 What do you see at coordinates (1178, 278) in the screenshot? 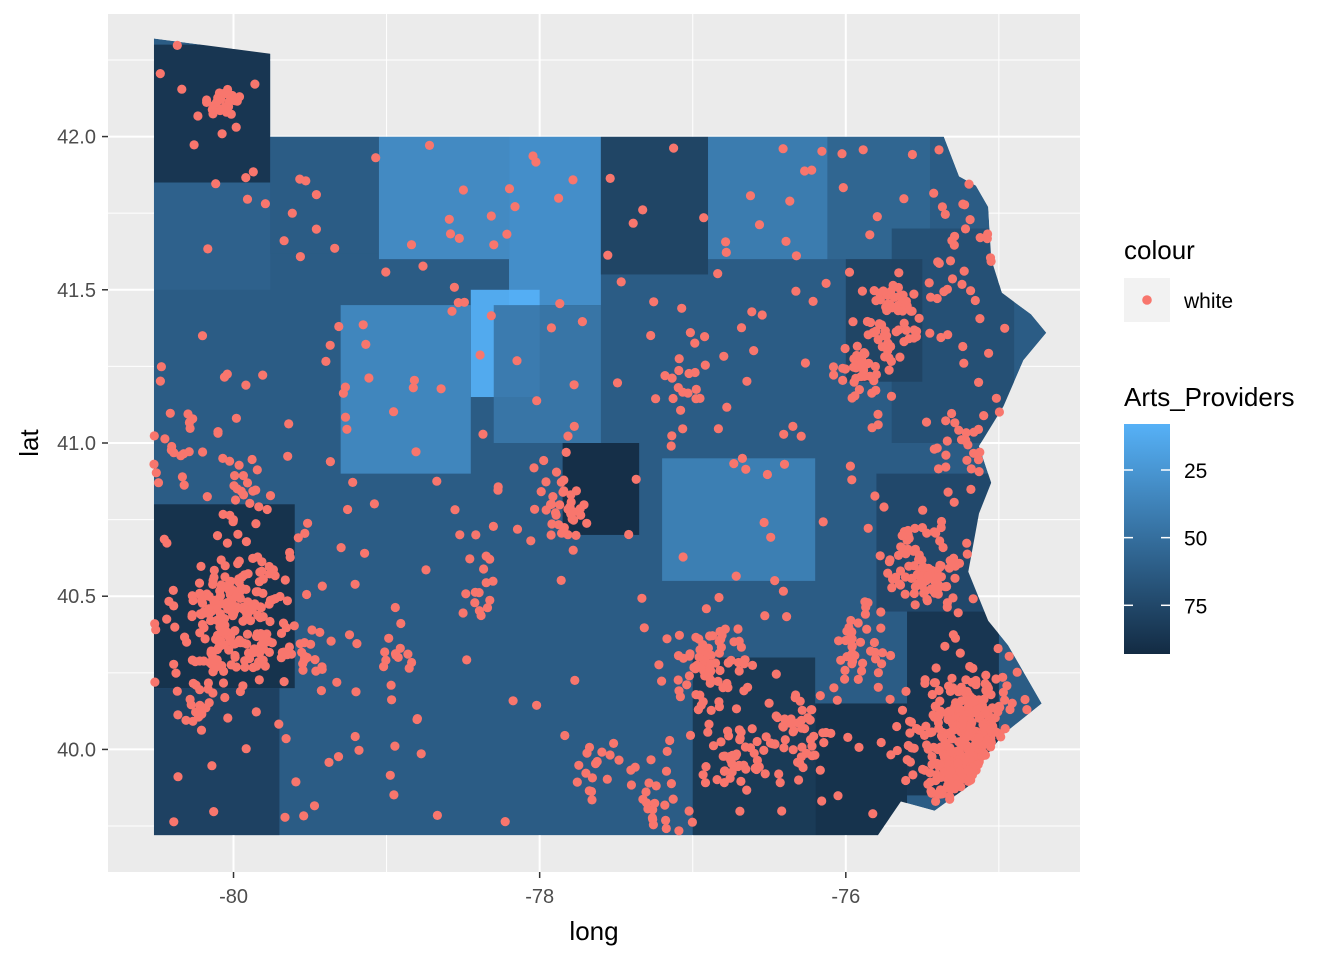
I see `colour-legend: colour white` at bounding box center [1178, 278].